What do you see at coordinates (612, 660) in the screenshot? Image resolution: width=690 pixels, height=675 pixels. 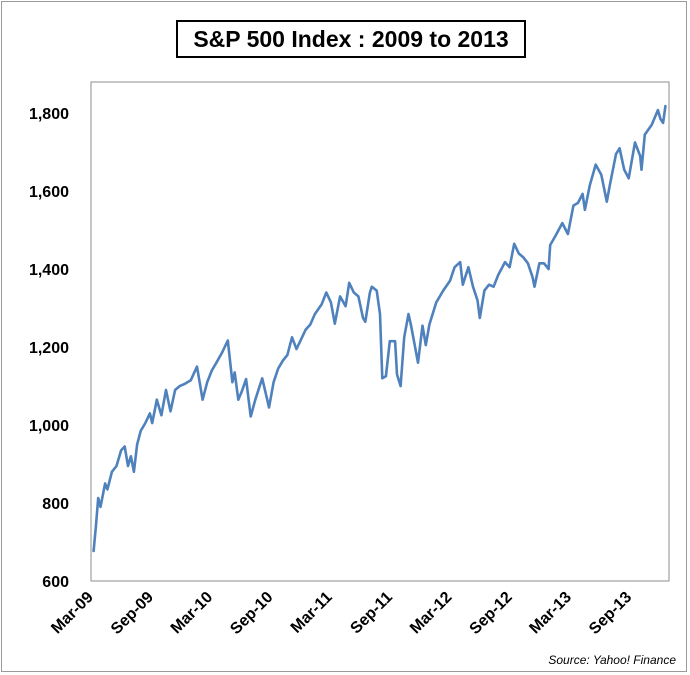 I see `source-note: Source: Yahoo! Finance` at bounding box center [612, 660].